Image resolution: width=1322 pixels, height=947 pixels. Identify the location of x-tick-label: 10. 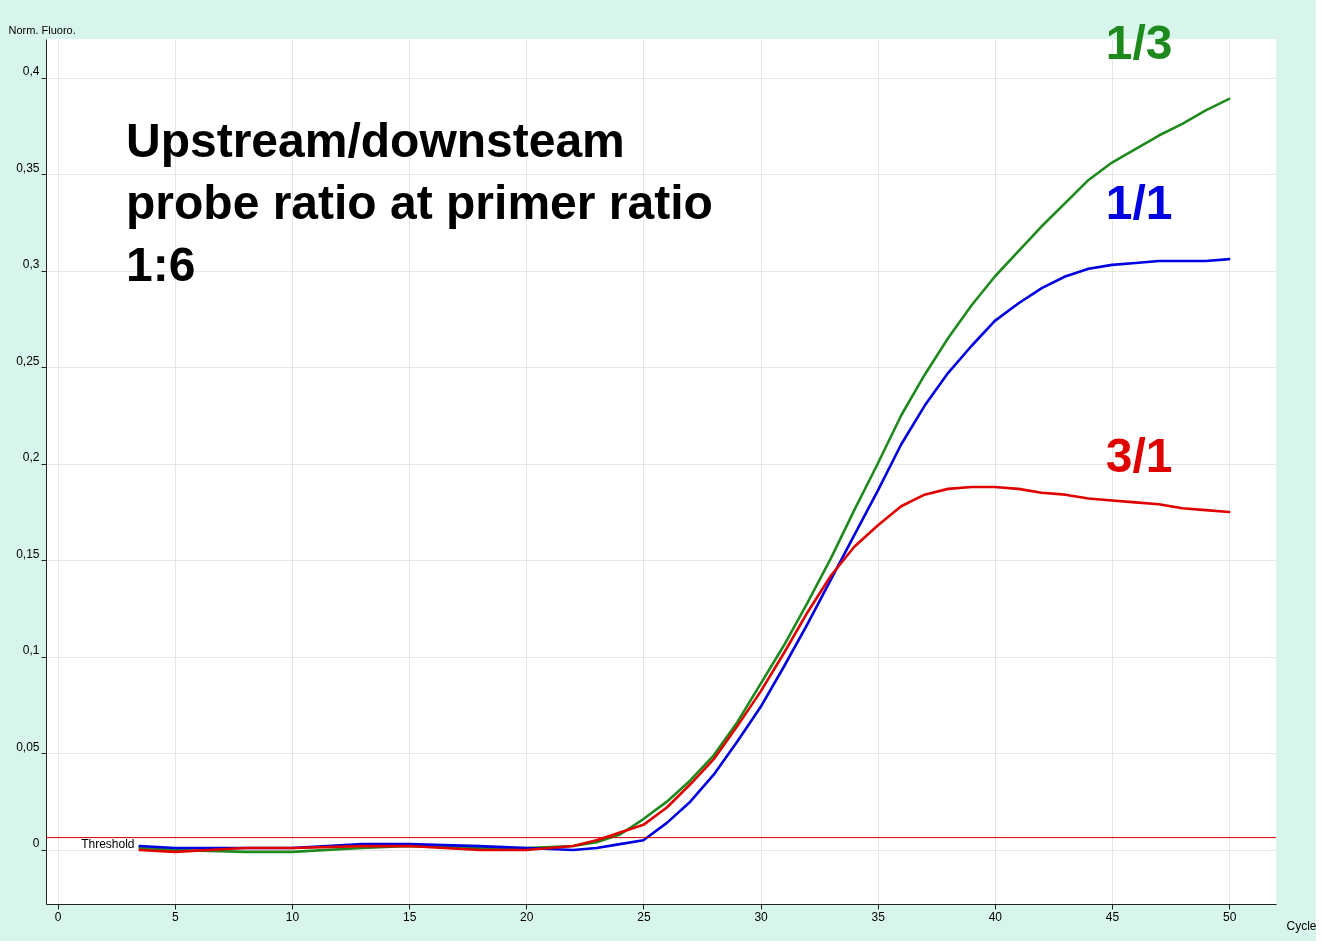
(292, 916).